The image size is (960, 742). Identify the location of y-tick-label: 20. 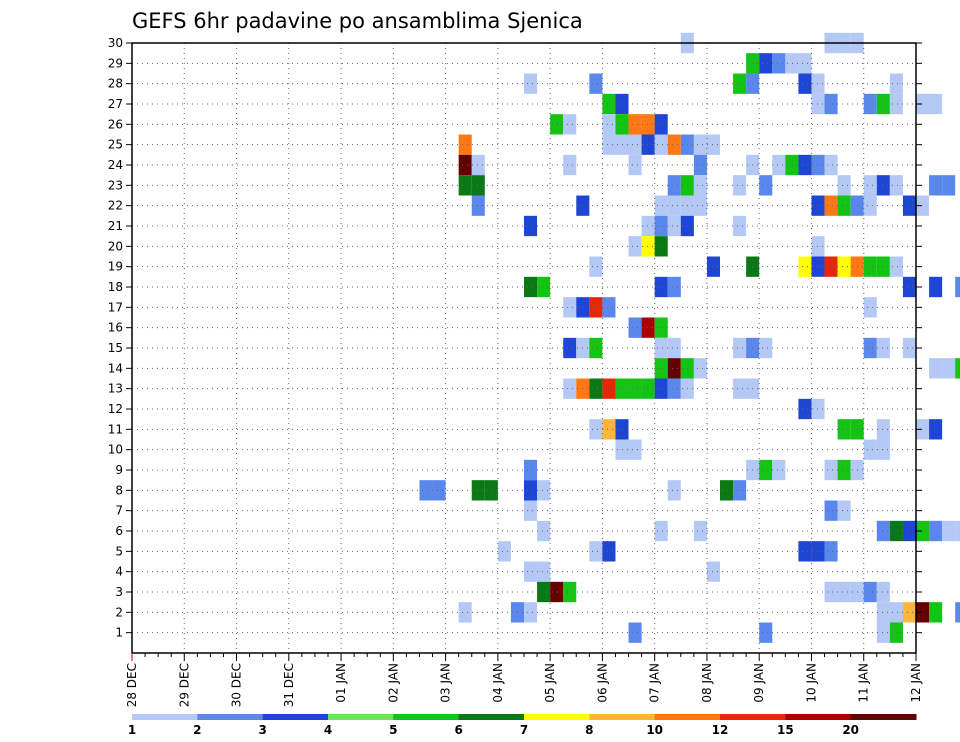
(115, 246).